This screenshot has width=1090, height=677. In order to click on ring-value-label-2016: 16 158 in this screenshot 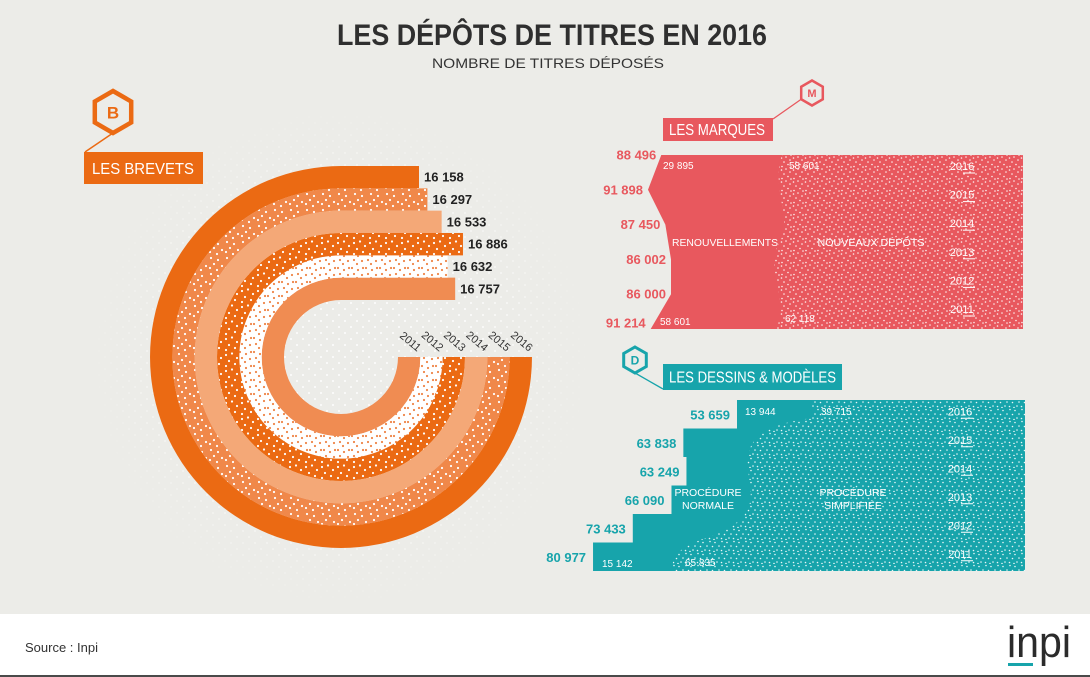, I will do `click(444, 177)`.